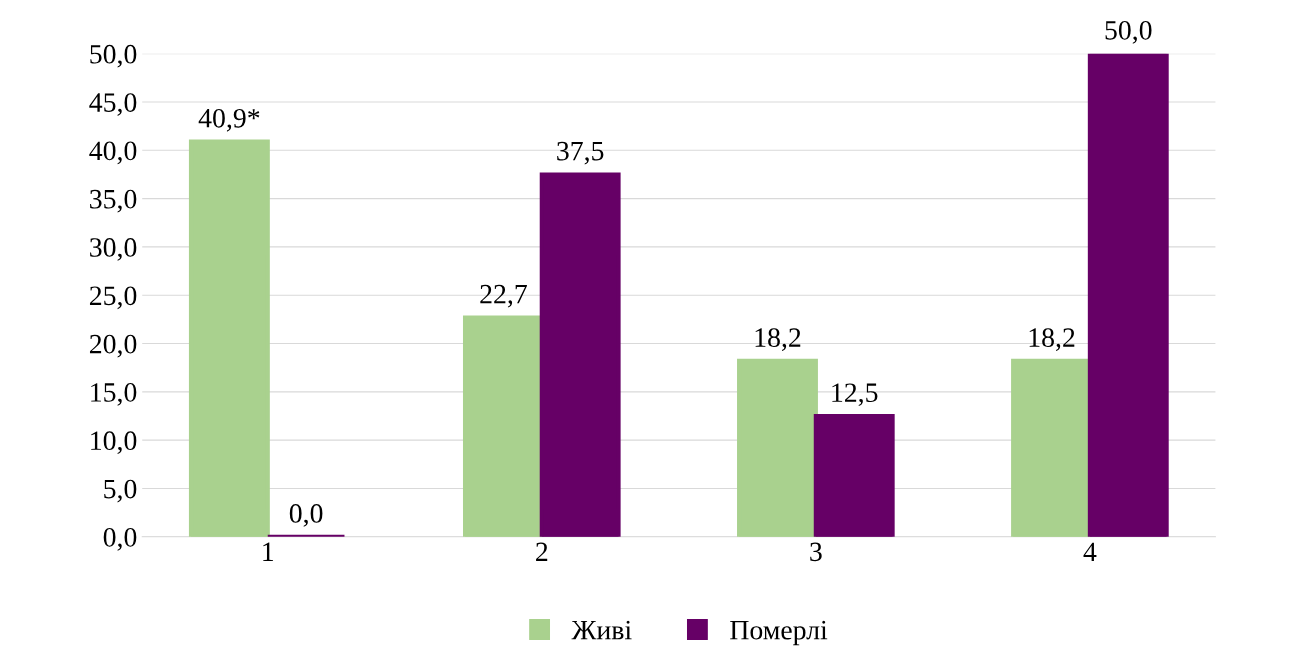  Describe the element at coordinates (580, 153) in the screenshot. I see `data-label: 37,5` at that location.